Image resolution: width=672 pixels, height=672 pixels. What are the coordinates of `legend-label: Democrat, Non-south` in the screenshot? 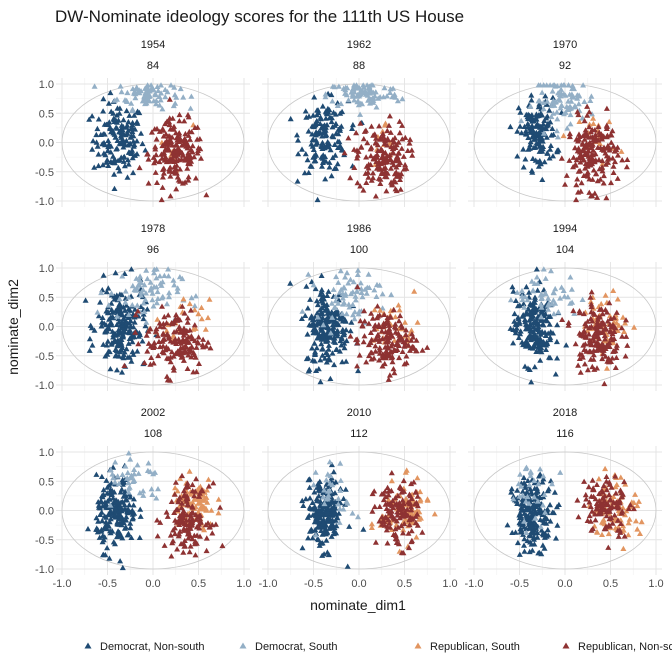 It's located at (152, 647).